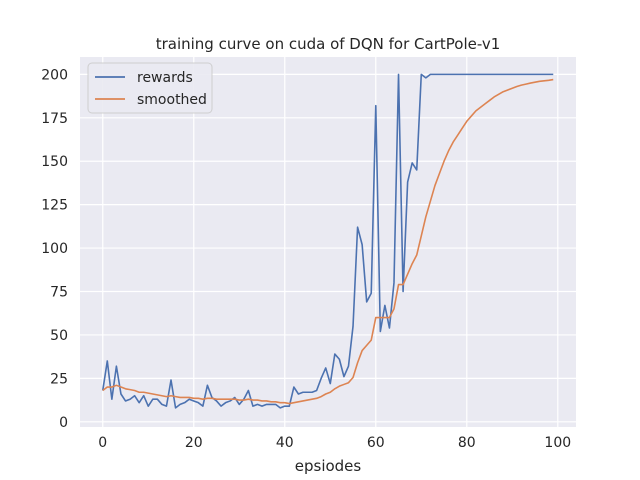 The width and height of the screenshot is (640, 480). What do you see at coordinates (194, 443) in the screenshot?
I see `x-tick-label: 20` at bounding box center [194, 443].